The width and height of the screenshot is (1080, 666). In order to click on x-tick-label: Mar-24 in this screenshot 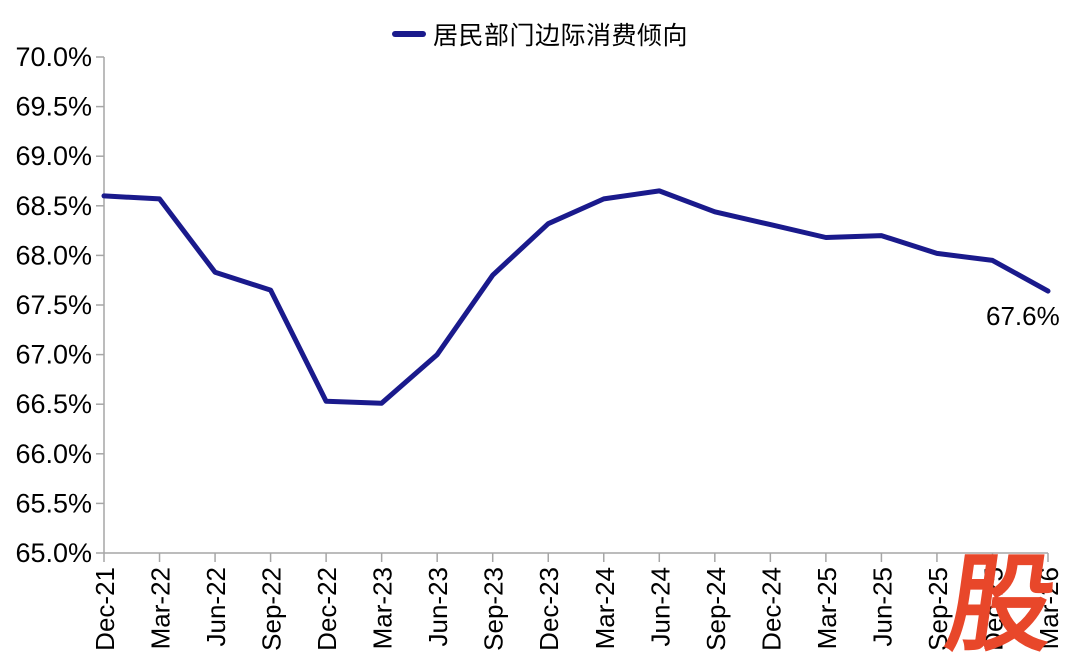, I will do `click(605, 608)`.